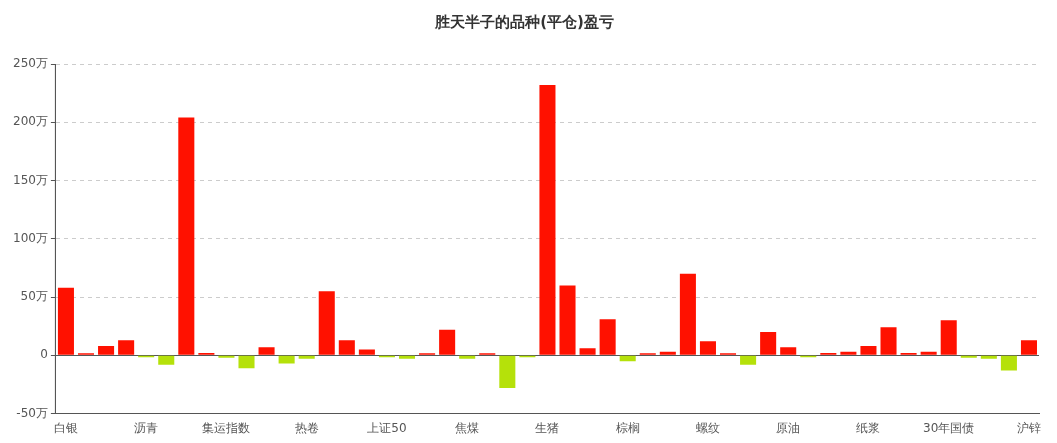 The image size is (1057, 443). I want to click on x-tick-label: 螺纹, so click(707, 427).